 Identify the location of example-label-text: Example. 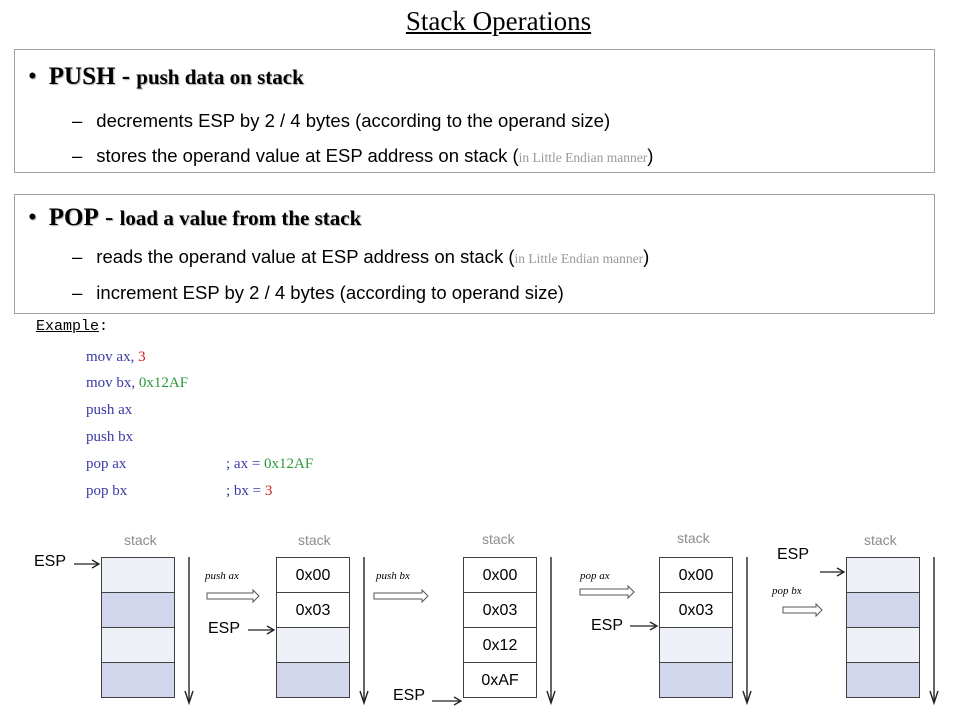
(68, 326).